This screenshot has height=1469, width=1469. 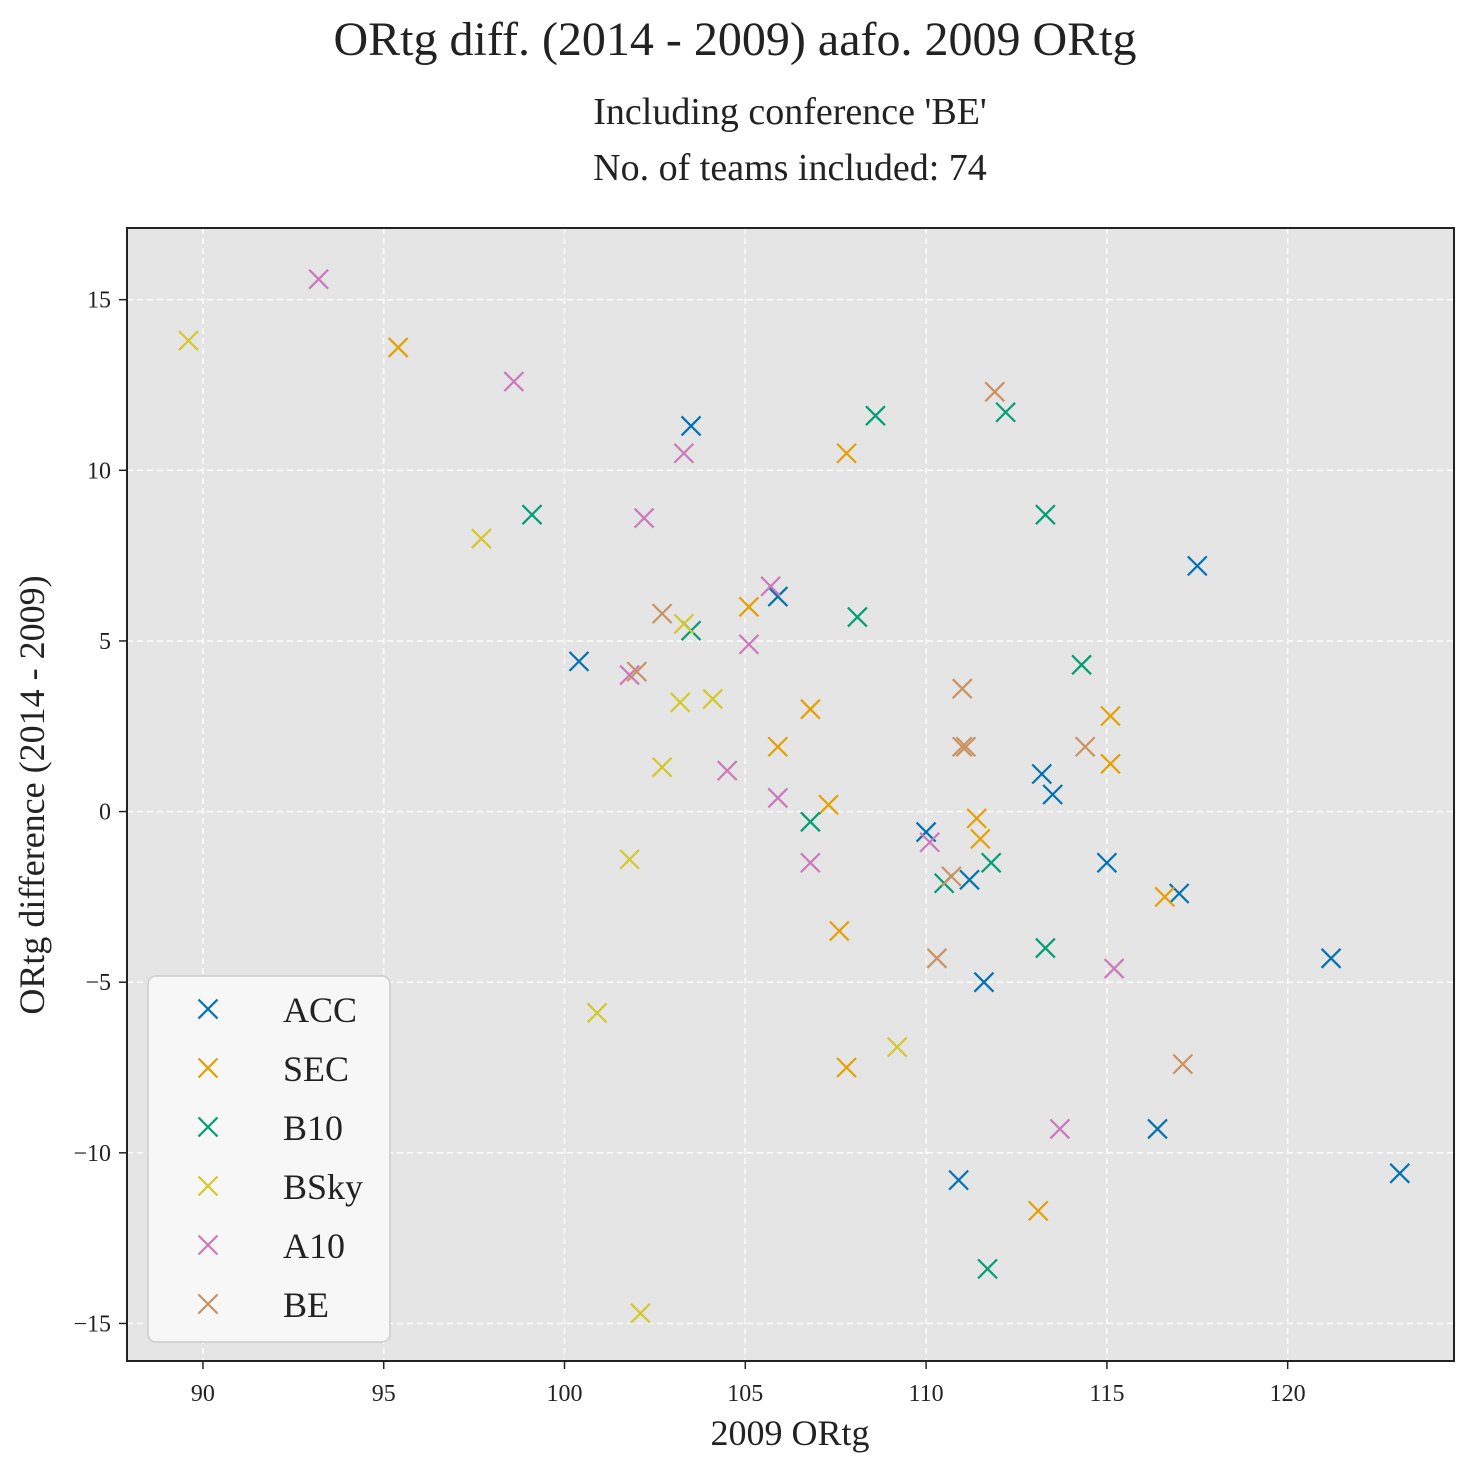 I want to click on legend-marker-acc, so click(x=208, y=1009).